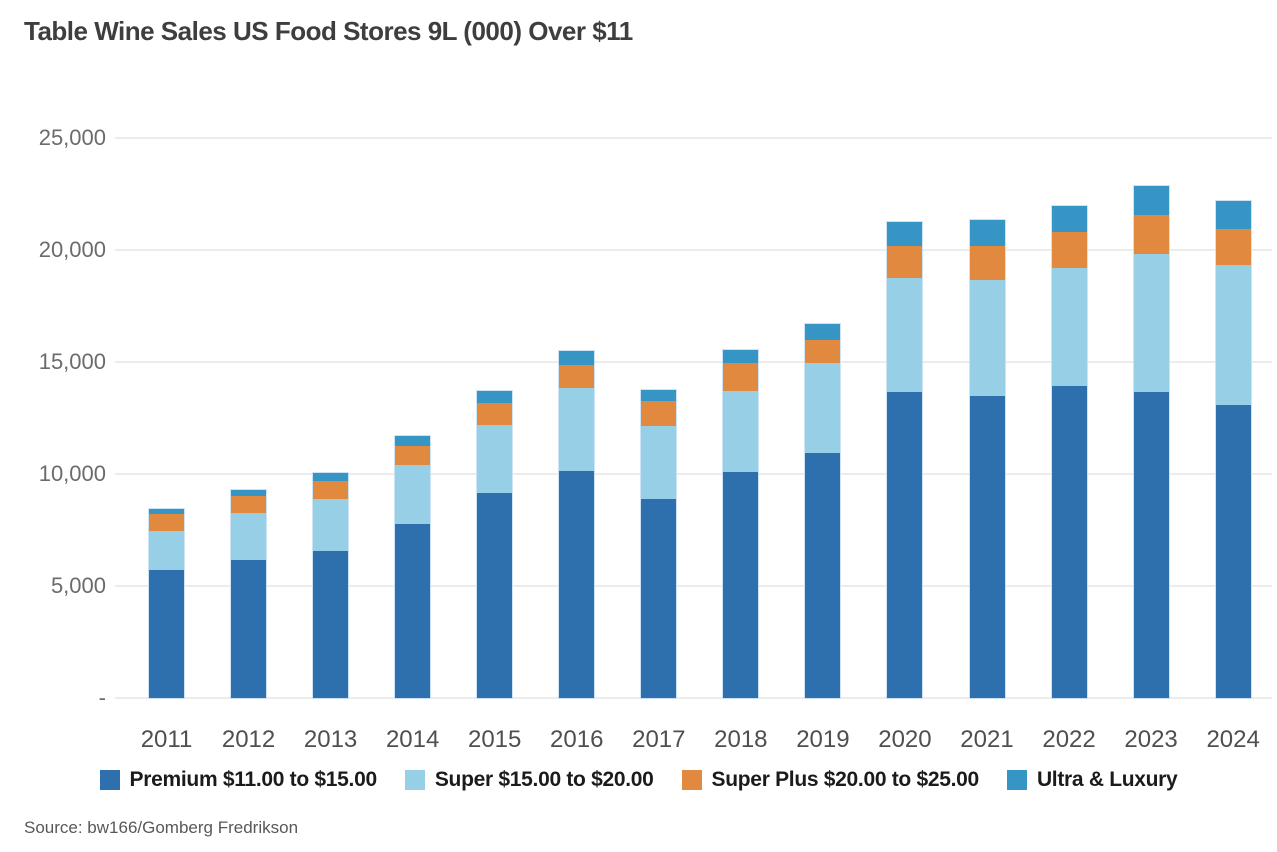 The width and height of the screenshot is (1277, 852). I want to click on x-axis-label: 2019, so click(823, 739).